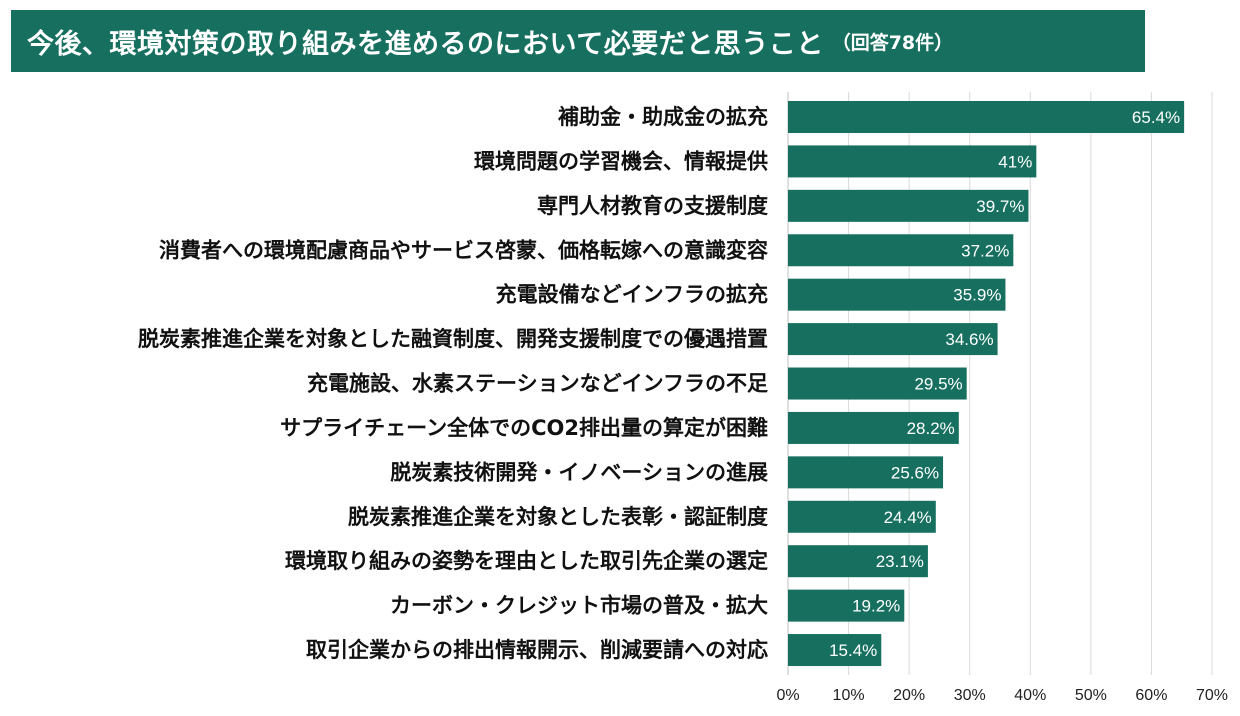 The image size is (1240, 716). I want to click on bar-value-label: 24.4%, so click(908, 517).